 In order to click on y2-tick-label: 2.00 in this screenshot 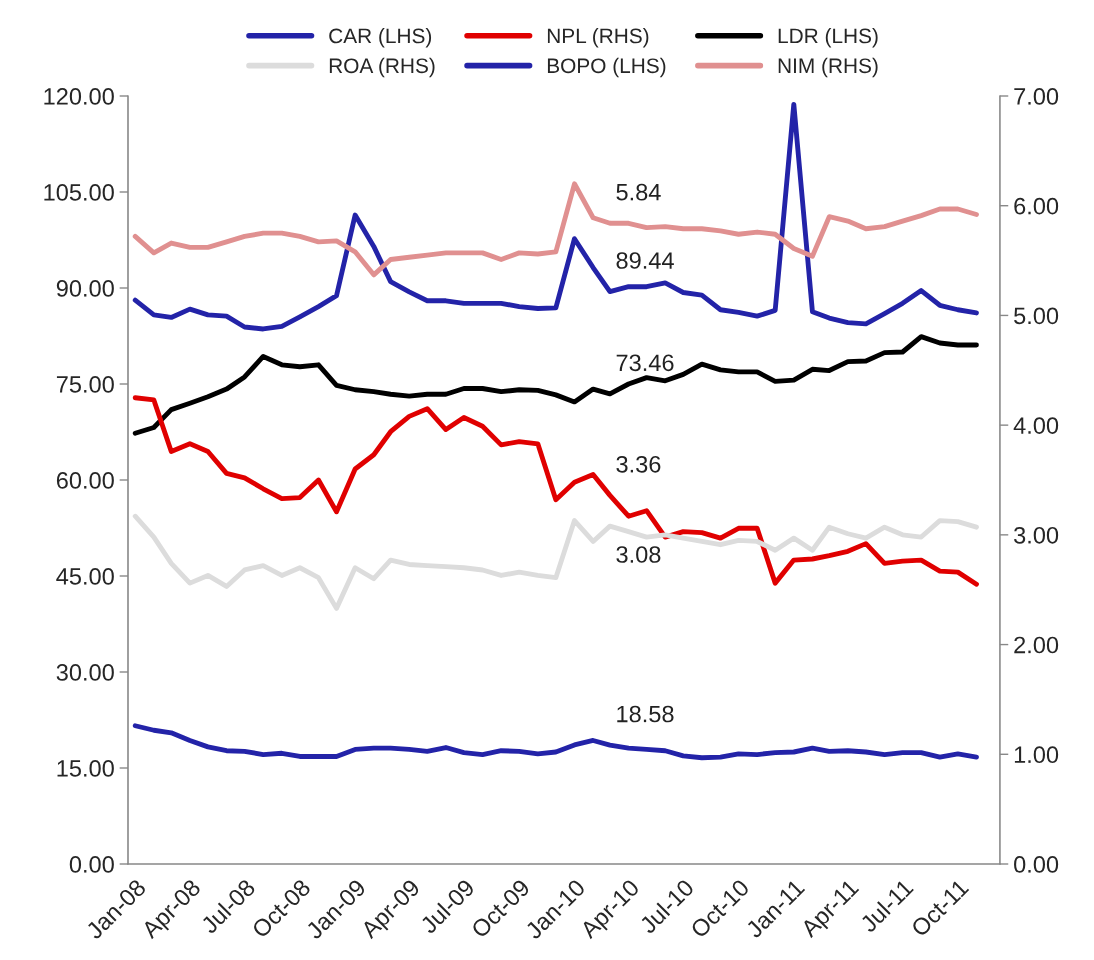, I will do `click(1036, 645)`.